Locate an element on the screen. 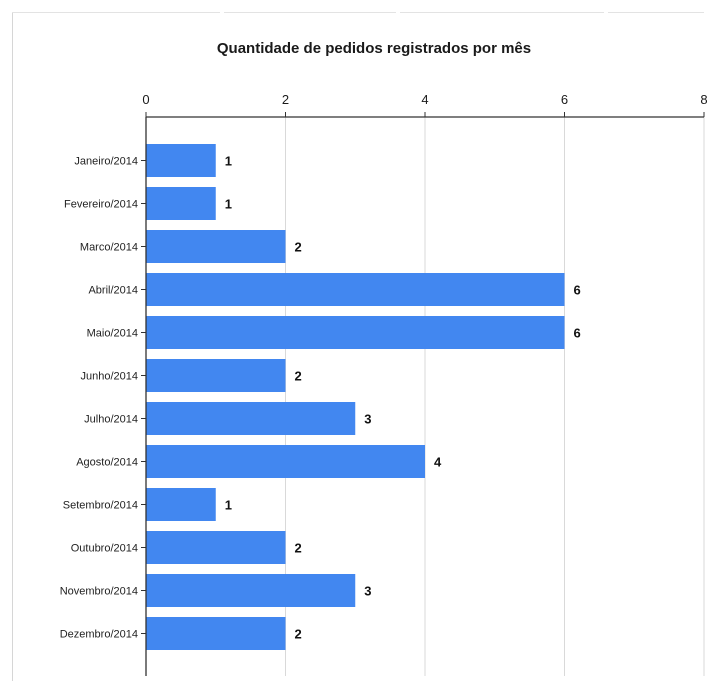 The image size is (718, 681). frame-left-border is located at coordinates (12, 346).